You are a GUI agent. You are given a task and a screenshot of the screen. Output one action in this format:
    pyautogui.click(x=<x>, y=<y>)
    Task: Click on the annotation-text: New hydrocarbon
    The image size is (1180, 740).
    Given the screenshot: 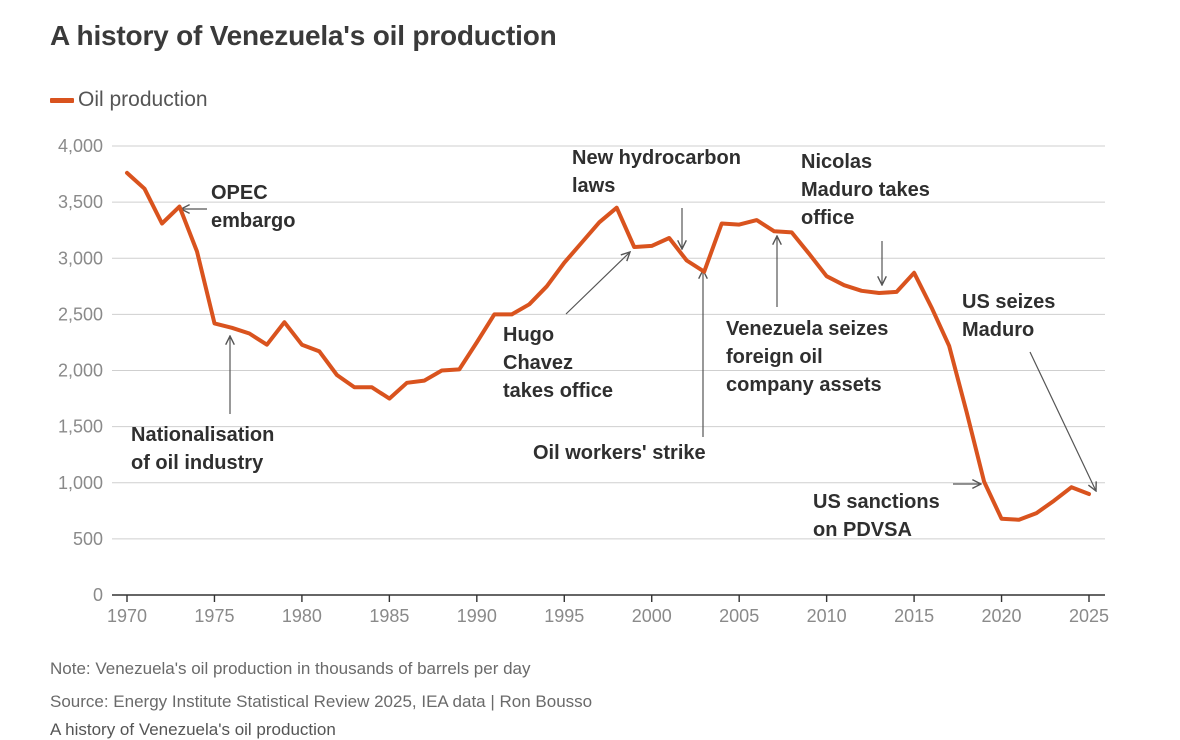 What is the action you would take?
    pyautogui.click(x=656, y=158)
    